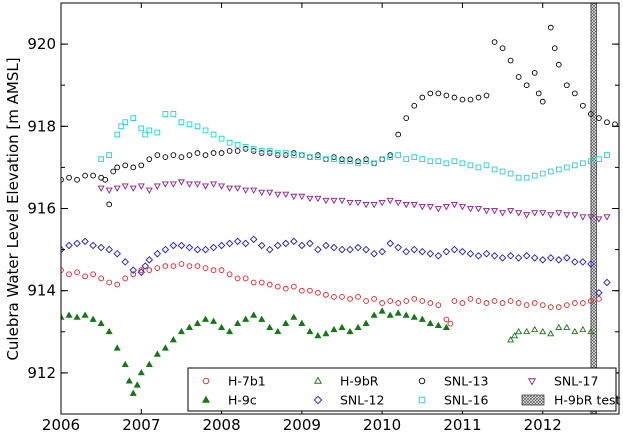 This screenshot has height=434, width=623. What do you see at coordinates (583, 329) in the screenshot?
I see `point-h-9br` at bounding box center [583, 329].